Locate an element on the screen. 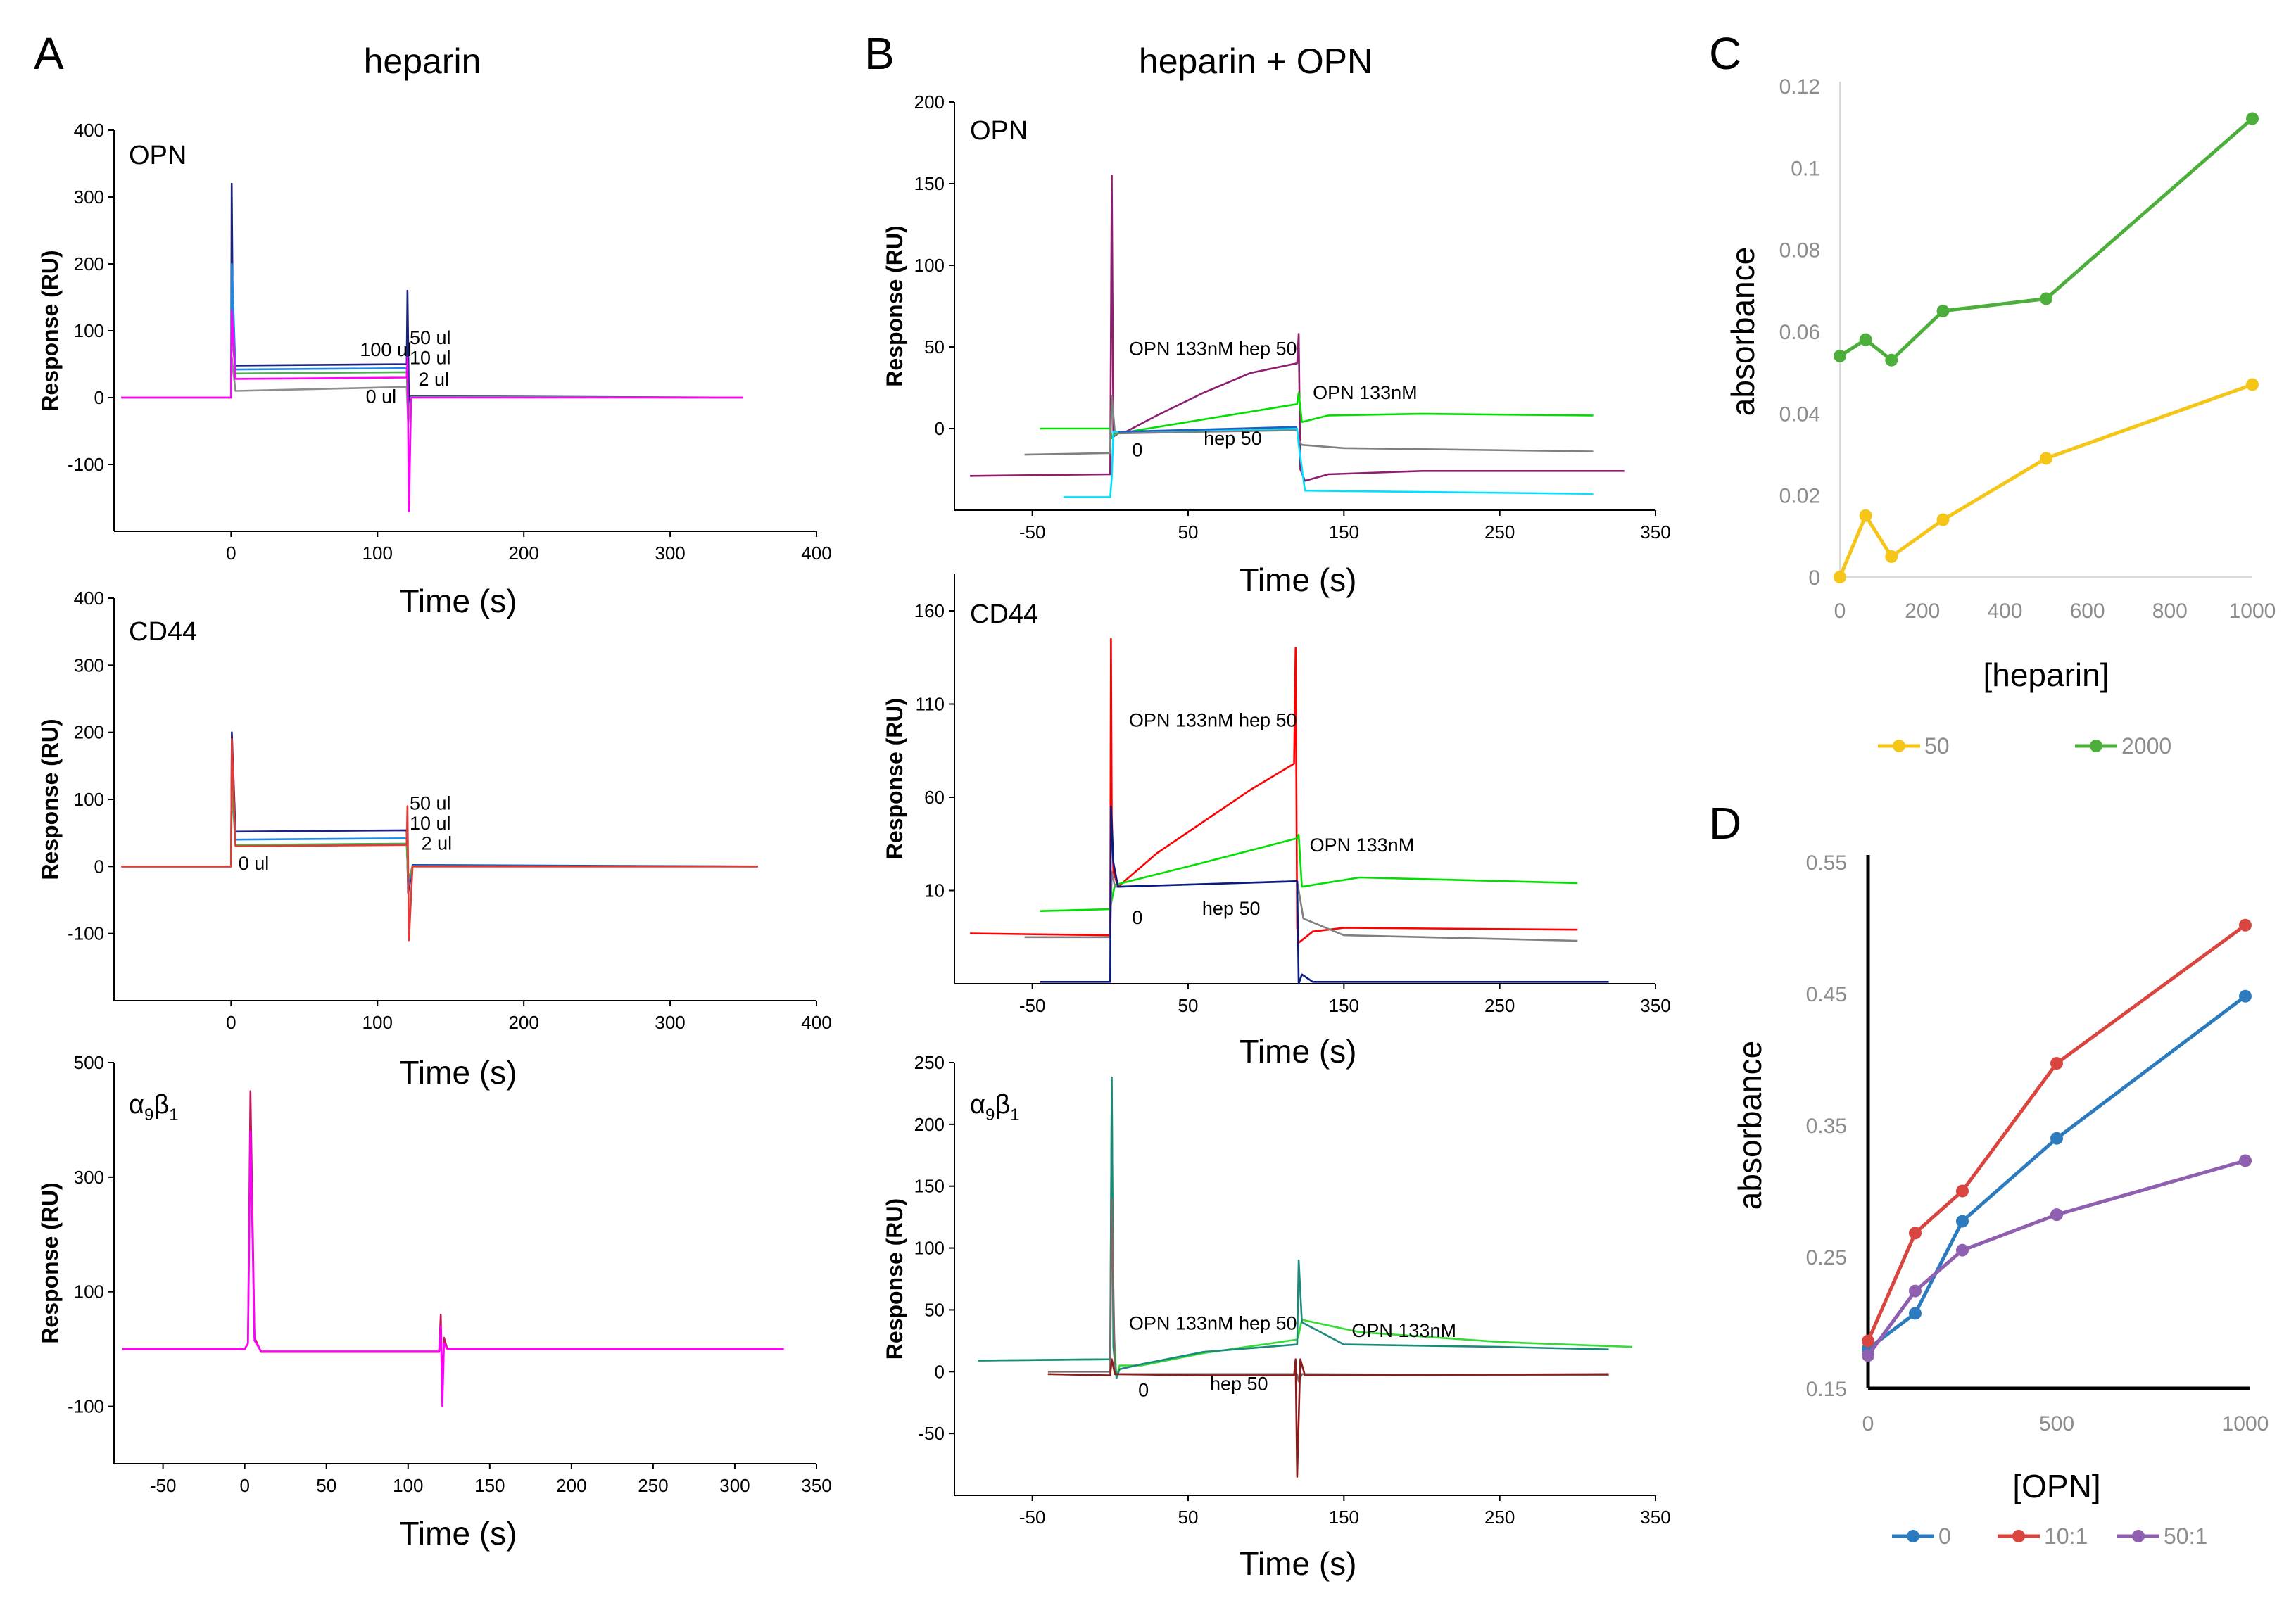 This screenshot has height=1603, width=2296. legend-label-0: 0 is located at coordinates (1944, 1536).